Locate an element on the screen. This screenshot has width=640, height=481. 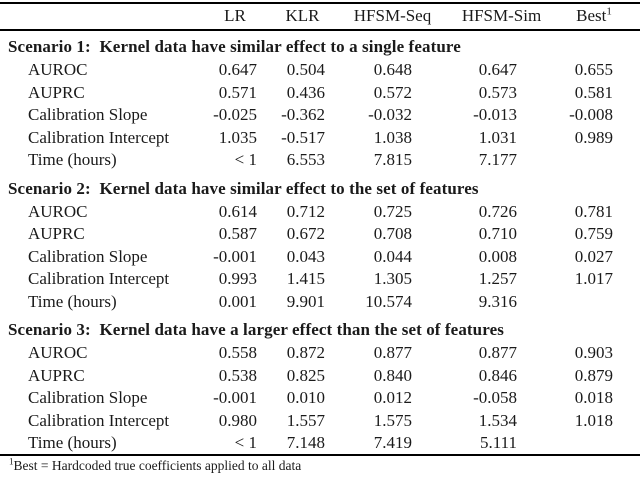
cell-value: 7.148 is located at coordinates (305, 442).